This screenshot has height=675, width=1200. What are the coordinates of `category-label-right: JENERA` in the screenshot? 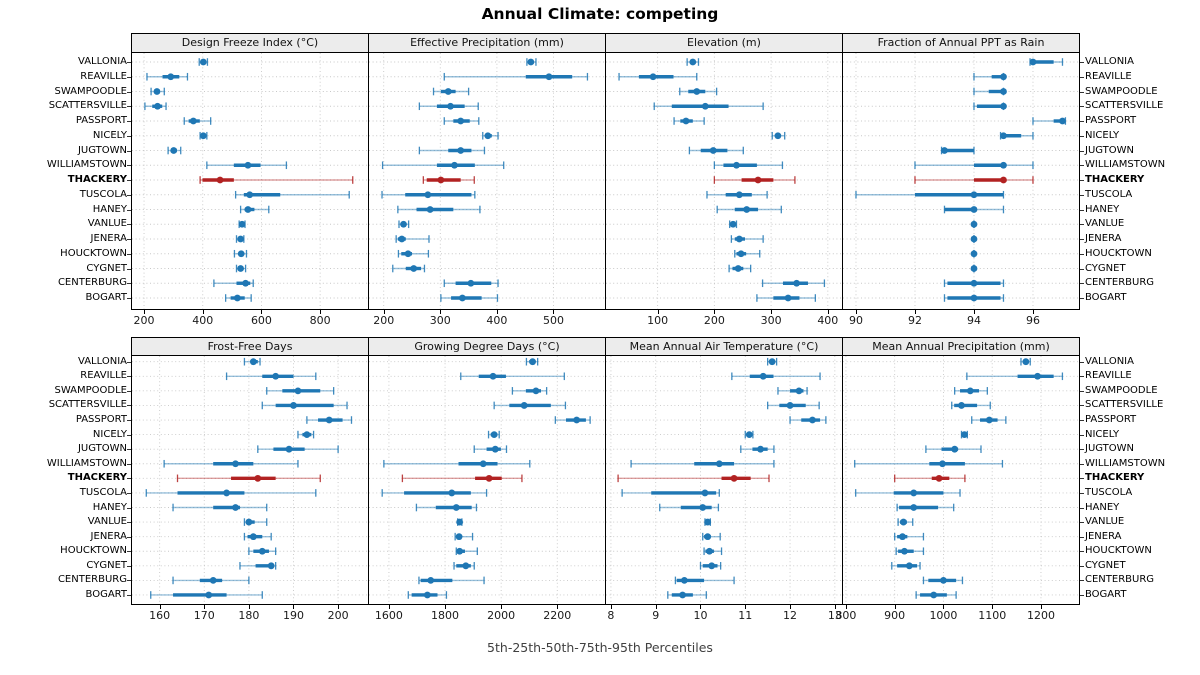 It's located at (1103, 238).